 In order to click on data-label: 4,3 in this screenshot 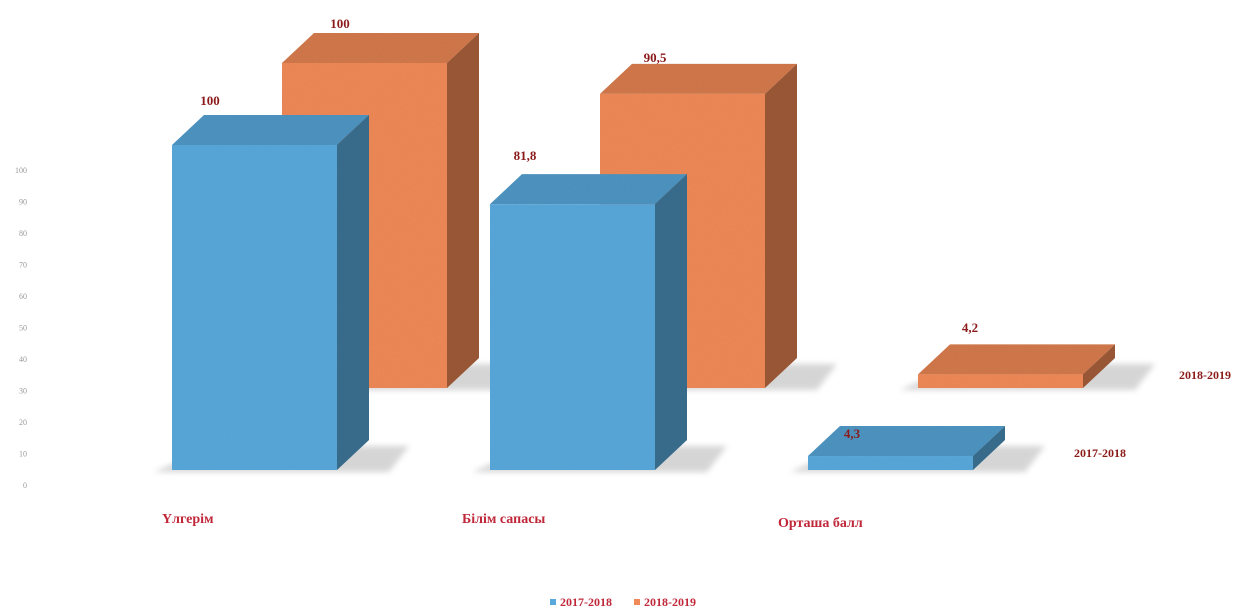, I will do `click(852, 433)`.